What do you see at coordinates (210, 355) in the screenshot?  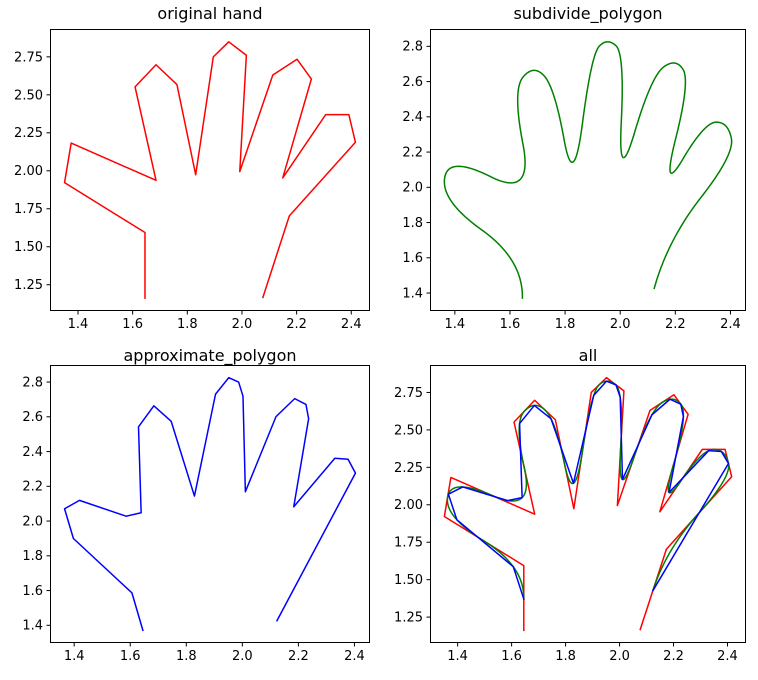 I see `subplot-title-approximate-polygon: approximate_polygon` at bounding box center [210, 355].